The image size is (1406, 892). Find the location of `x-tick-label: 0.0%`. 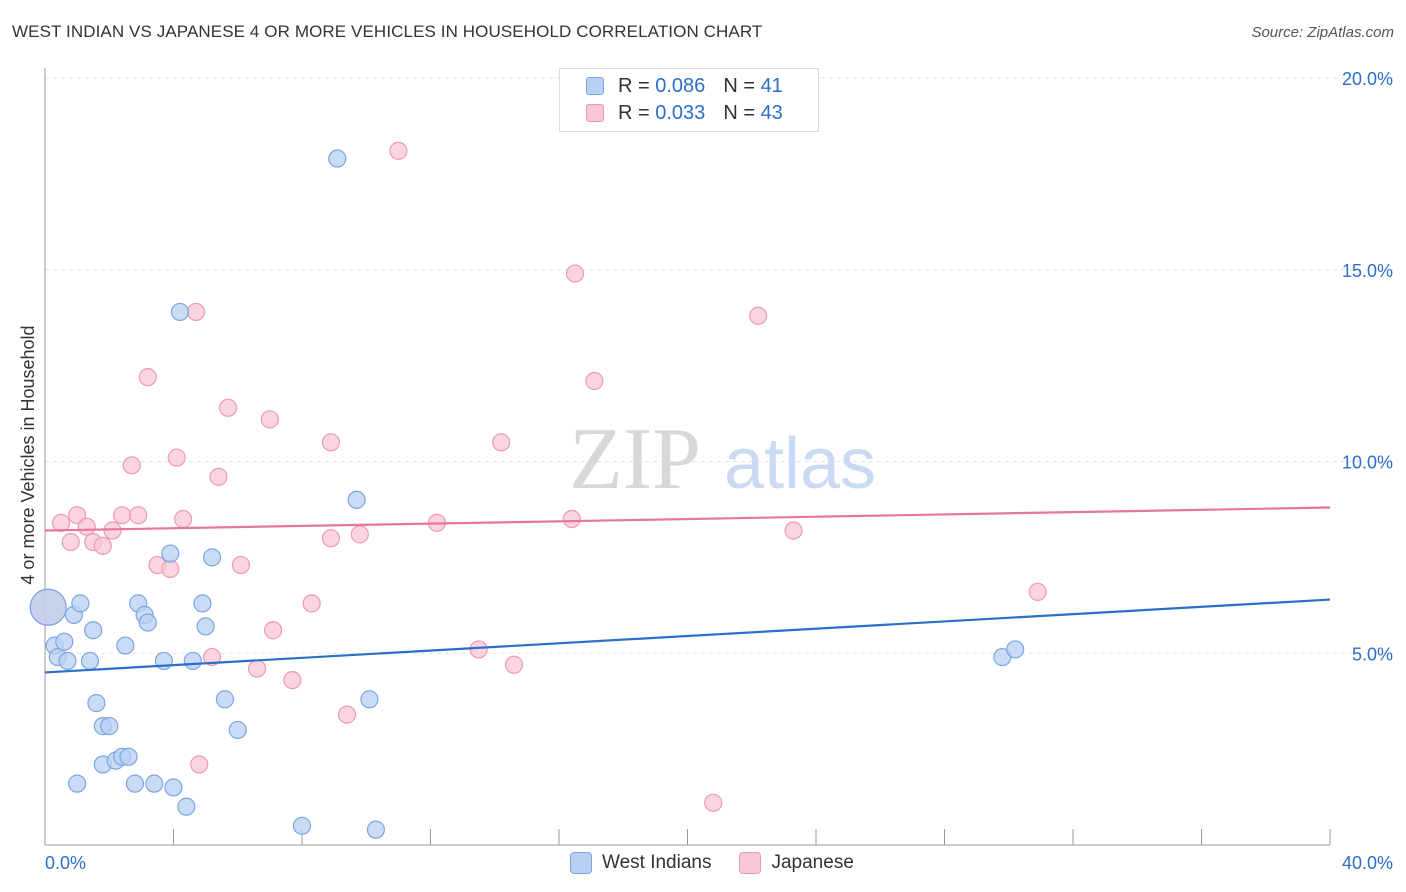

x-tick-label: 0.0% is located at coordinates (65, 863).